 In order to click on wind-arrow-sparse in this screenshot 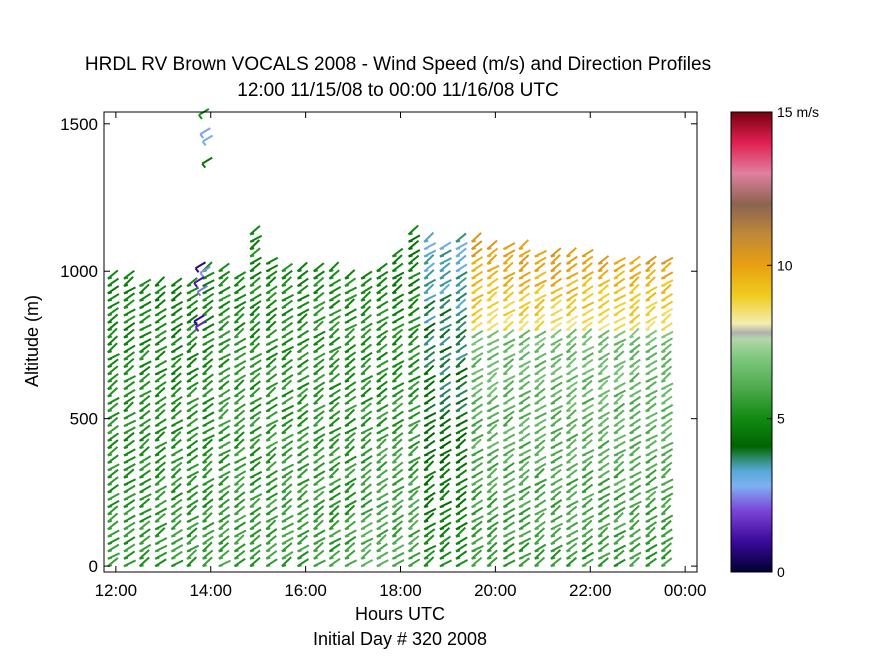, I will do `click(202, 291)`.